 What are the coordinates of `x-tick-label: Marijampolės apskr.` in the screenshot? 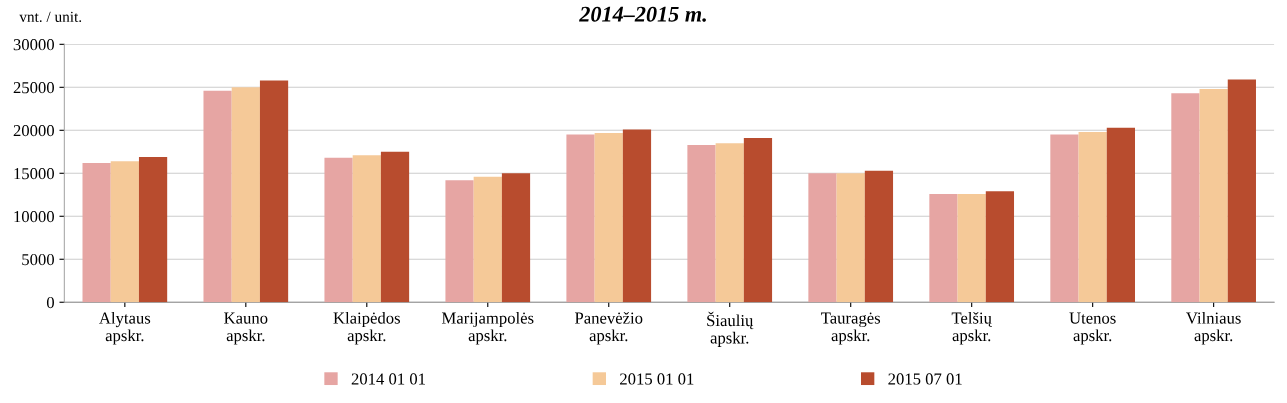 It's located at (487, 328).